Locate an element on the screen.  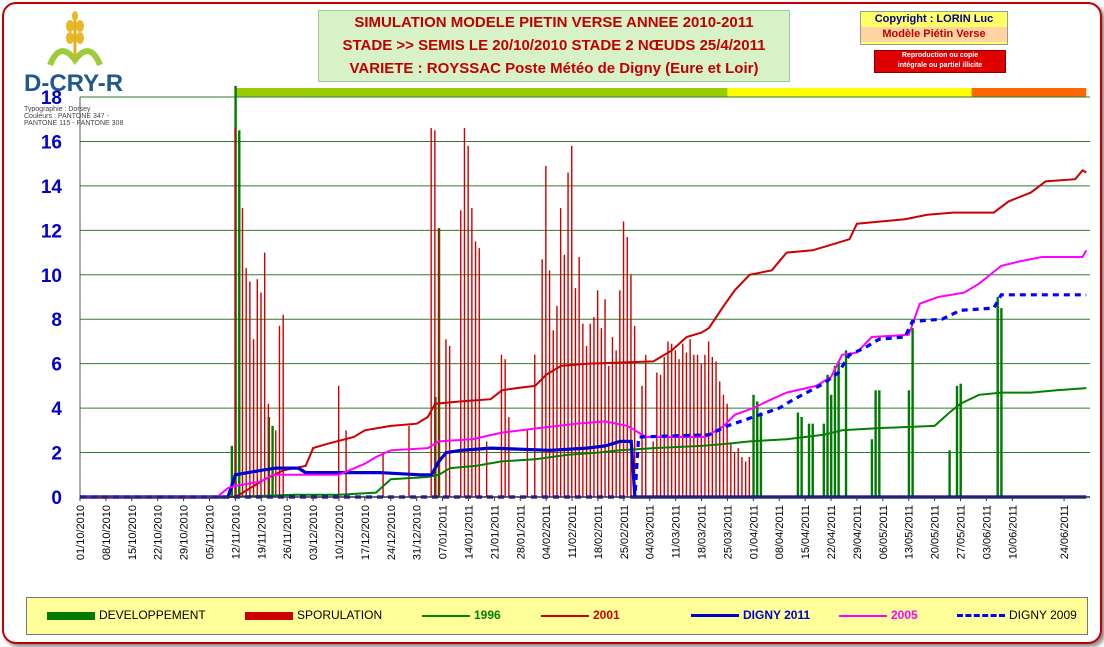
x-tick-label: 11/03/2011 is located at coordinates (677, 531).